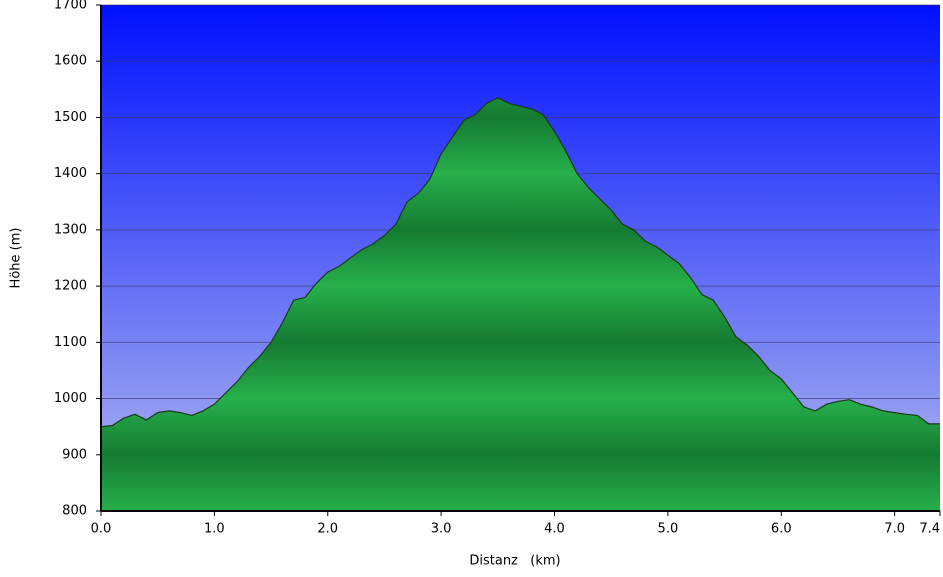 The width and height of the screenshot is (943, 577). What do you see at coordinates (70, 117) in the screenshot?
I see `y-tick-label: 1500` at bounding box center [70, 117].